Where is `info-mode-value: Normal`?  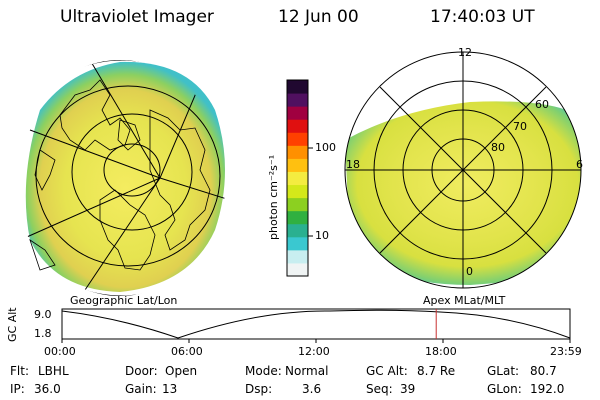
info-mode-value: Normal is located at coordinates (307, 371).